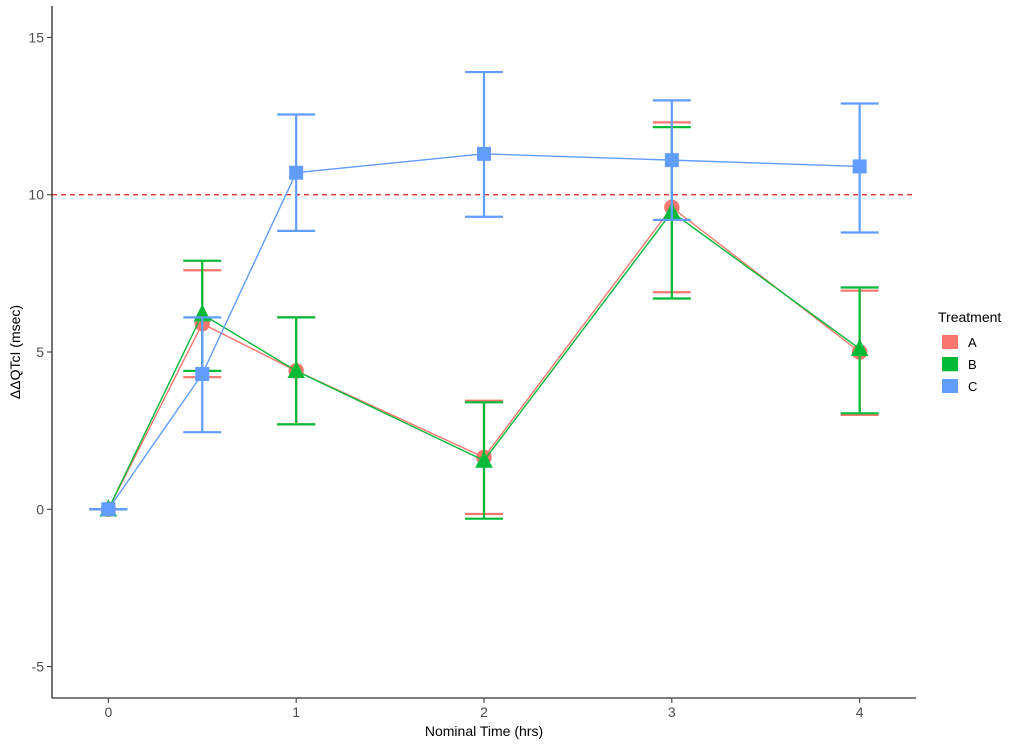 This screenshot has width=1024, height=744. What do you see at coordinates (36, 195) in the screenshot?
I see `y-tick-label: 10` at bounding box center [36, 195].